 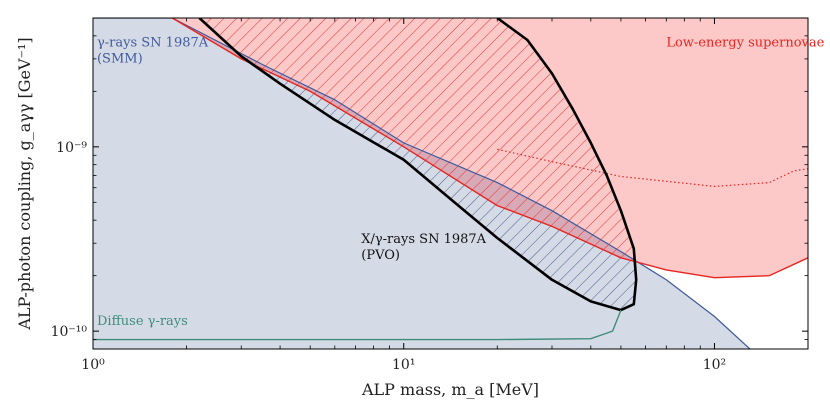 What do you see at coordinates (423, 239) in the screenshot?
I see `region-annotation-line: X/γ-rays SN 1987A` at bounding box center [423, 239].